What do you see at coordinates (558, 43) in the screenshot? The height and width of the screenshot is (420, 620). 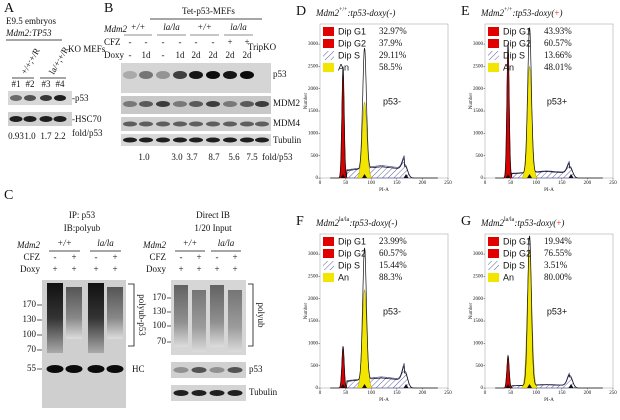 I see `legend-value: 60.57%` at bounding box center [558, 43].